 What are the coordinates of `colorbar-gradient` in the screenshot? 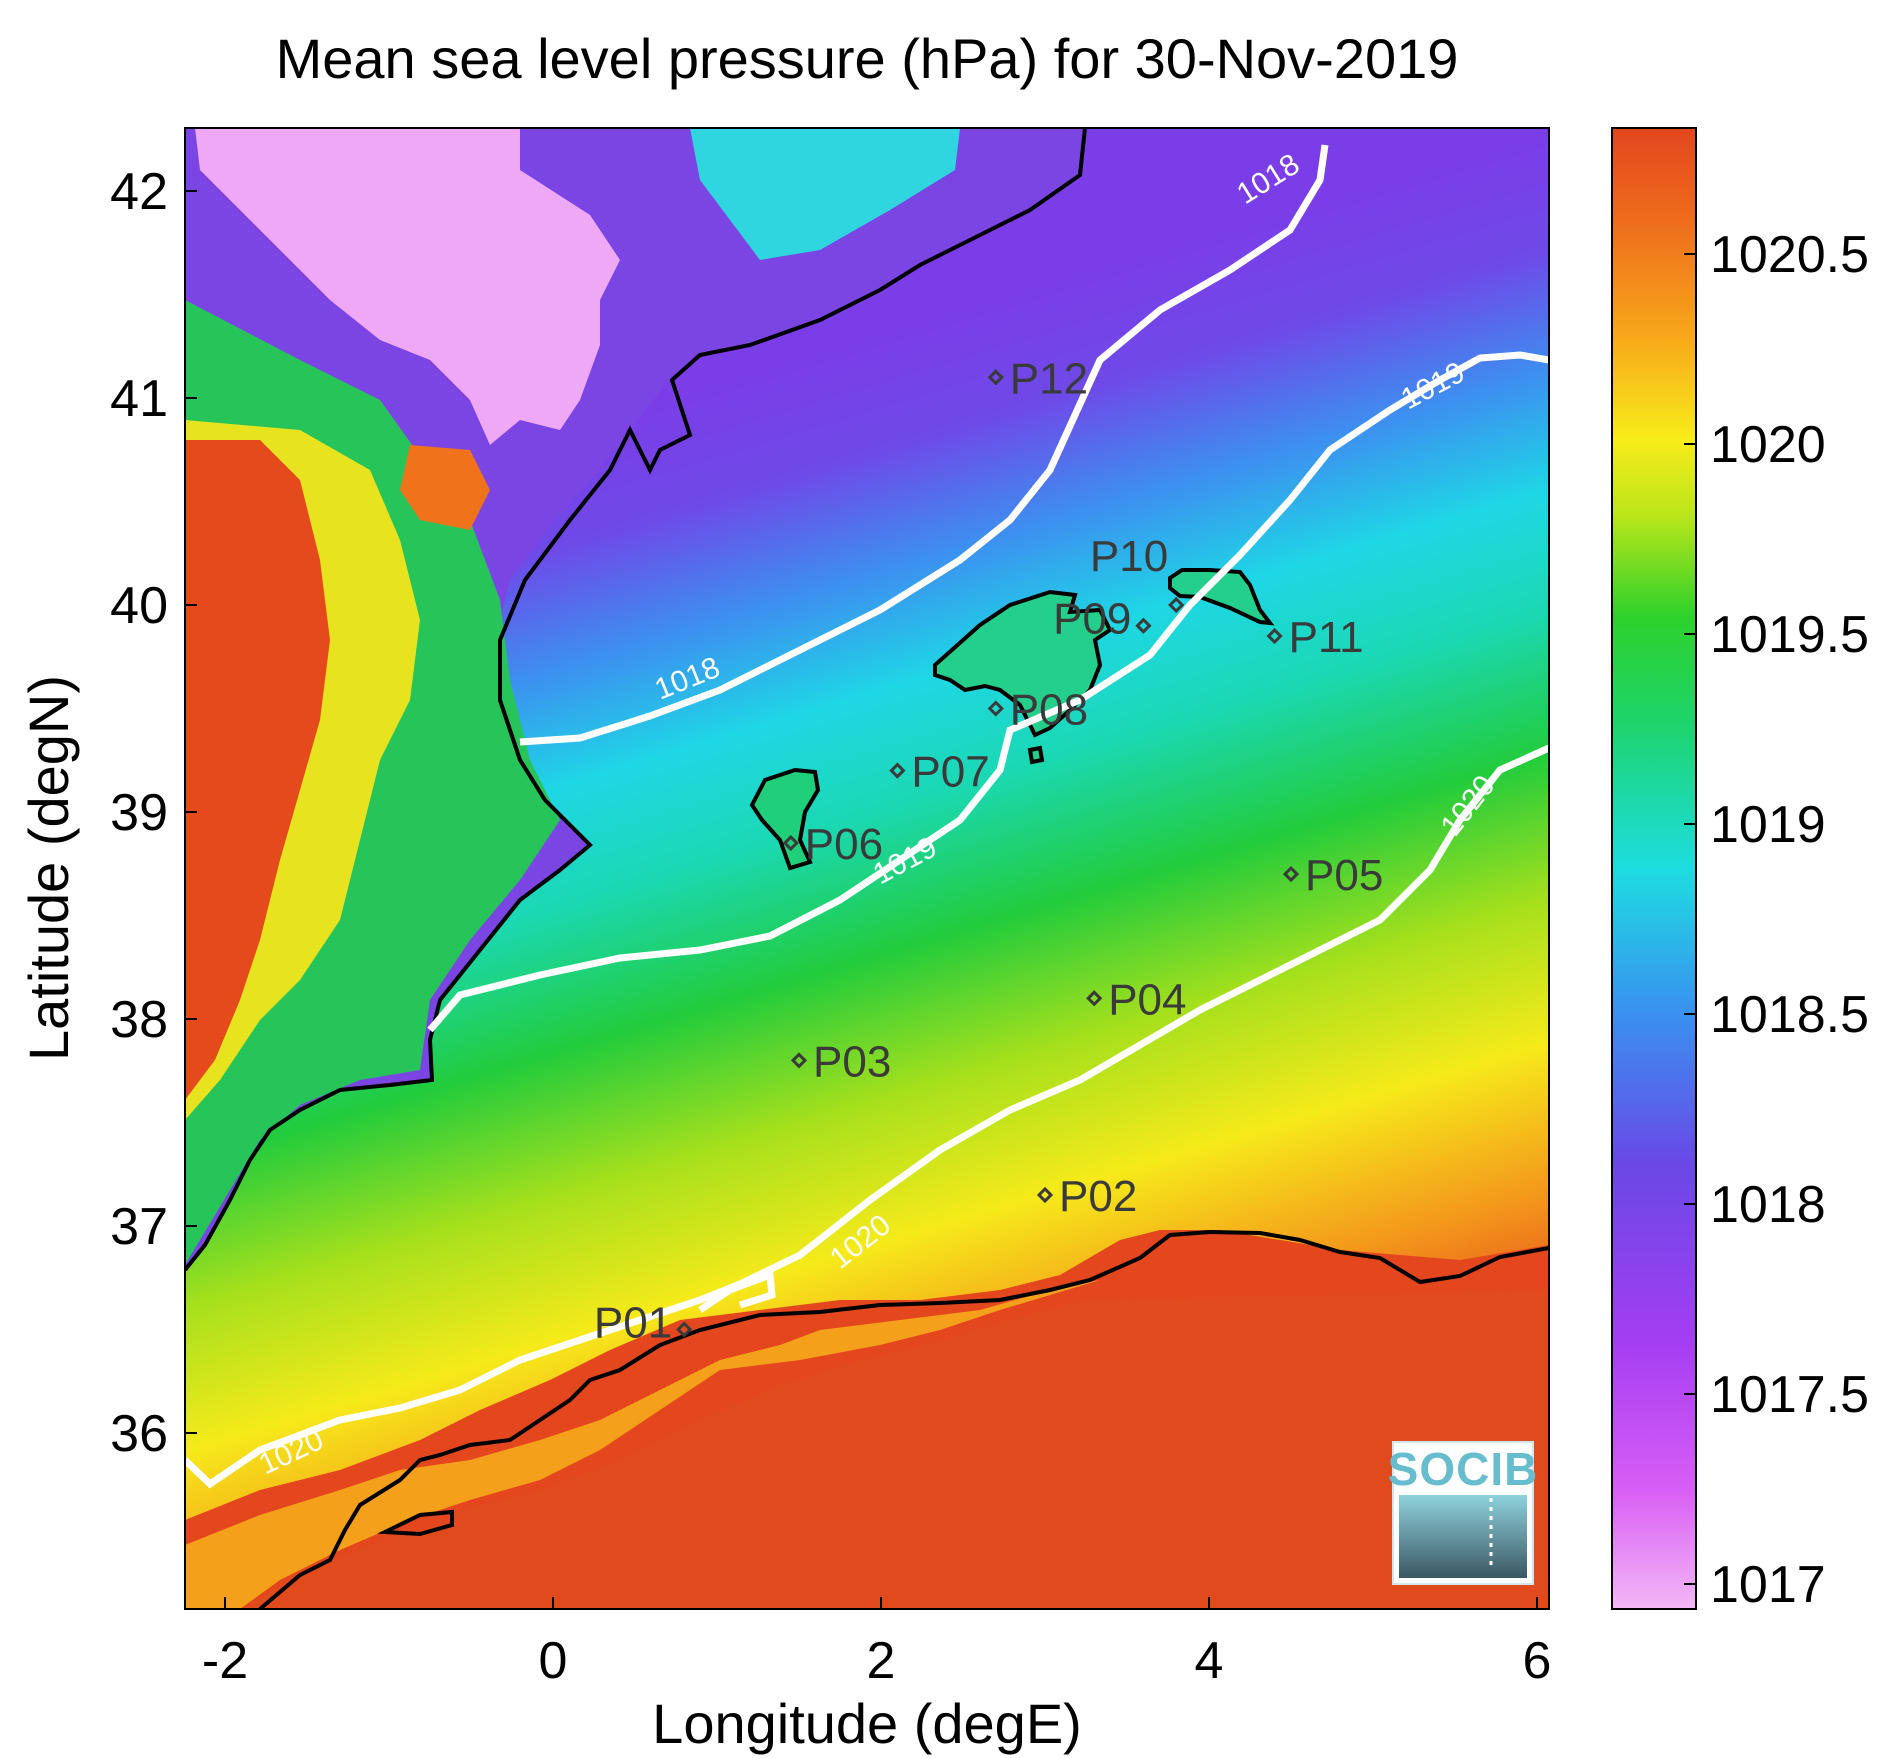 It's located at (1654, 868).